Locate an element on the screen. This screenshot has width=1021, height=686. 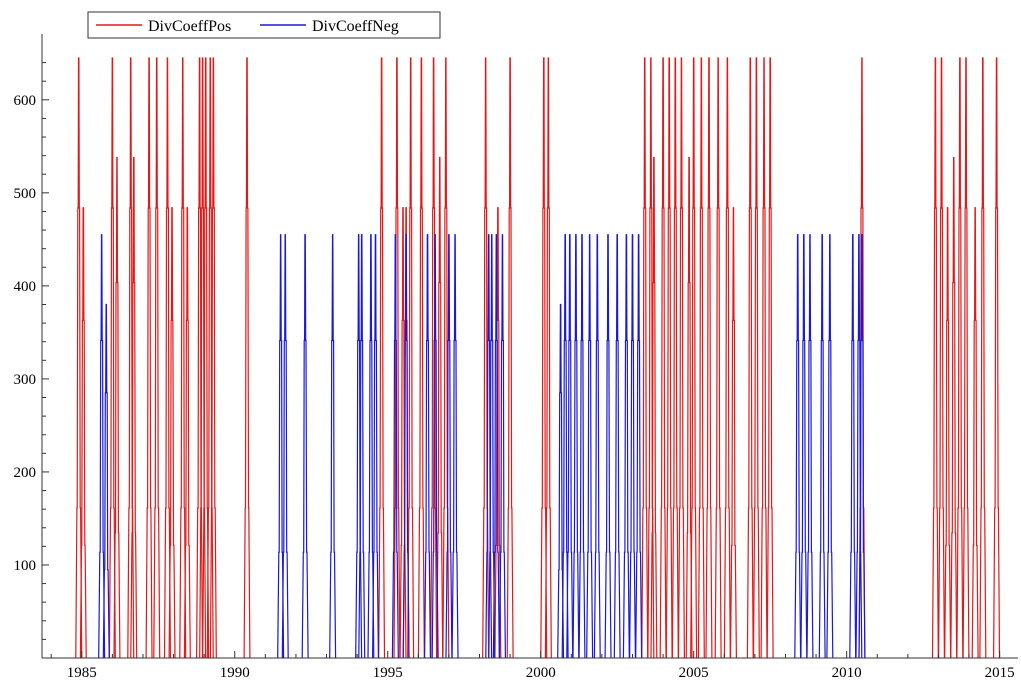
y-tick-label: 600 is located at coordinates (25, 101).